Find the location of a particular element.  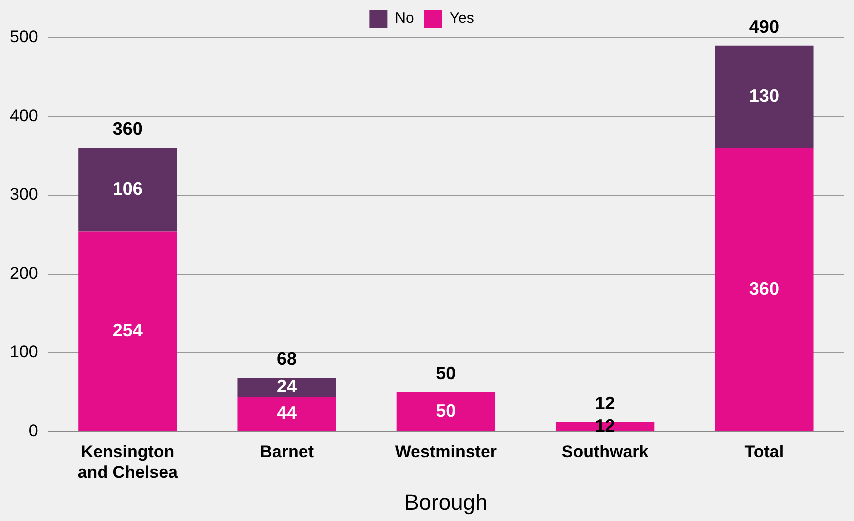

y-tick-label: 100 is located at coordinates (24, 352).